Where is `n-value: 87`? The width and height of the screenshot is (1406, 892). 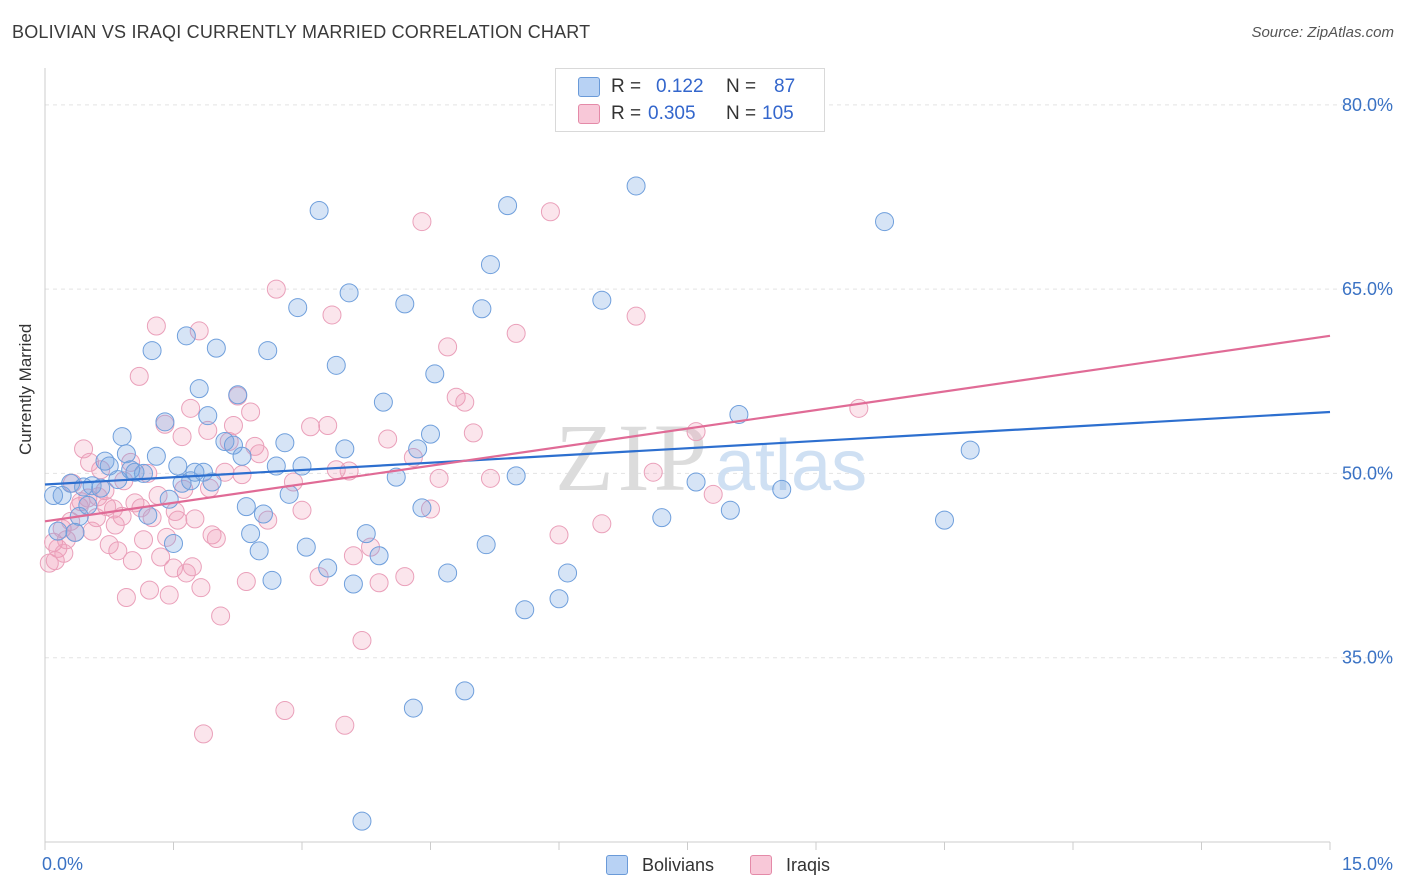
n-value: 87 is located at coordinates (785, 86).